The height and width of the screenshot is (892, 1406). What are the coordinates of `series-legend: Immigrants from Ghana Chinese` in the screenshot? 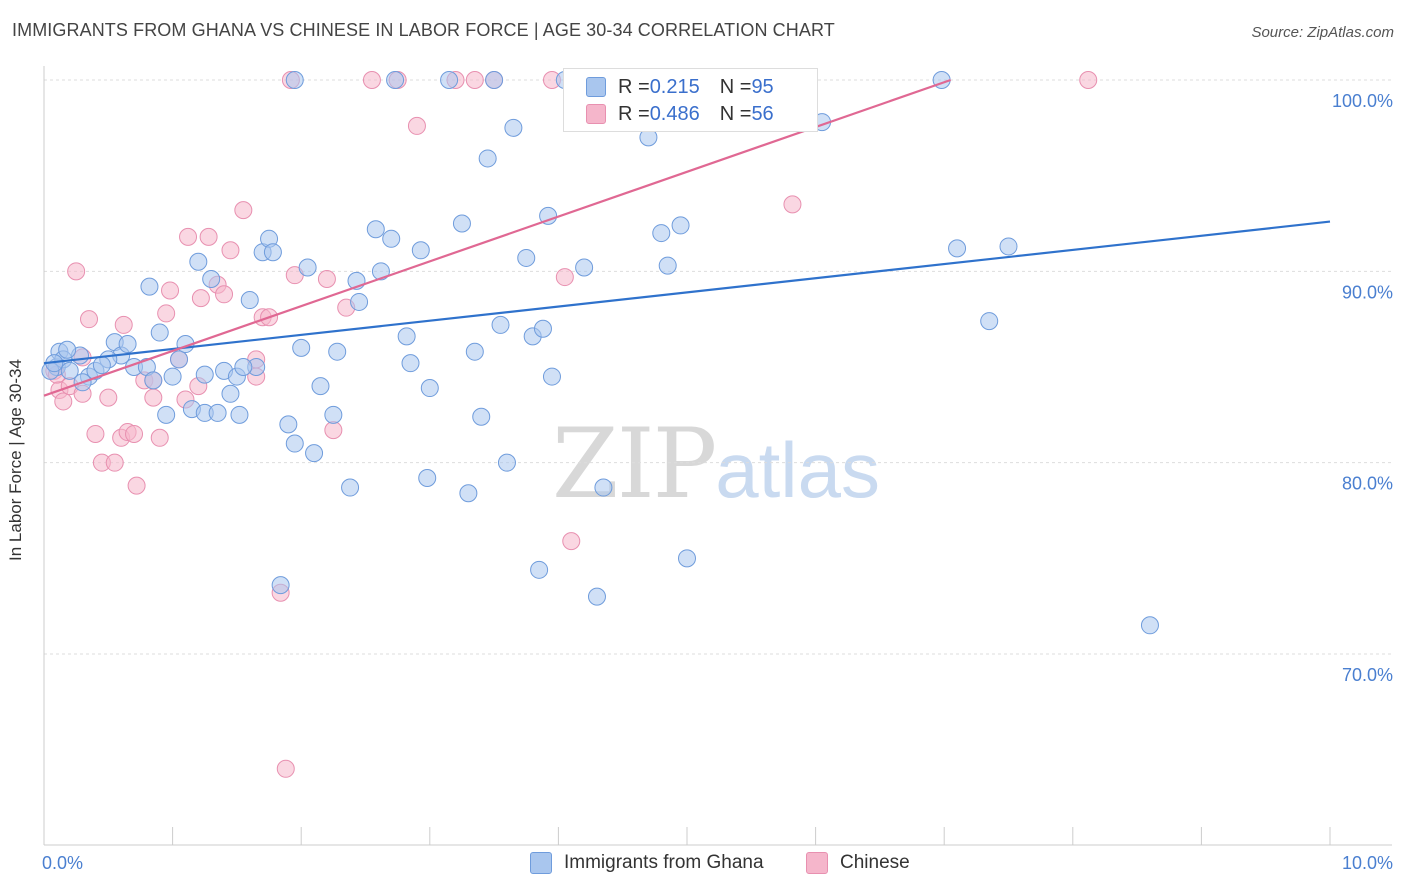 It's located at (703, 864).